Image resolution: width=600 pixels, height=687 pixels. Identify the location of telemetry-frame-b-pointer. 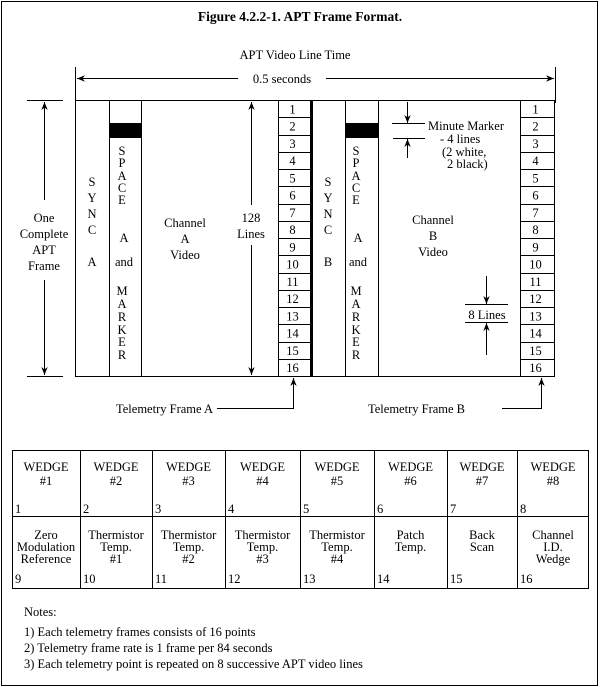
(523, 393).